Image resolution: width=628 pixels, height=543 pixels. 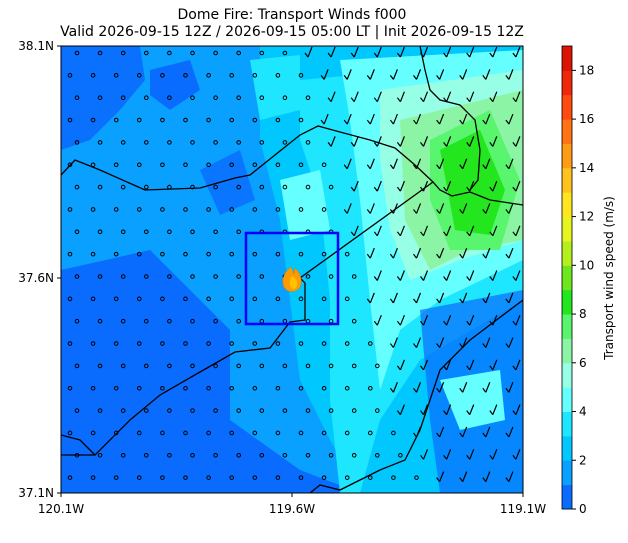 I want to click on colorbar-tick-label: 4, so click(x=583, y=412).